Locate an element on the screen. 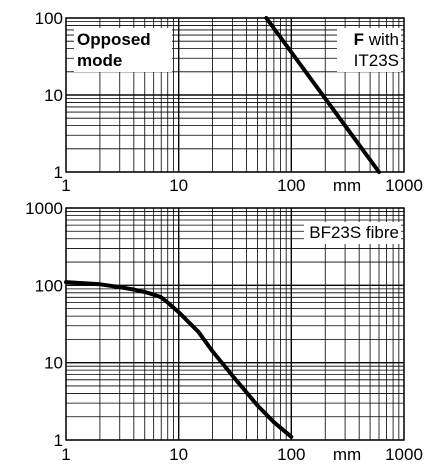 The height and width of the screenshot is (466, 432). opposed-mode-label-line2: mode is located at coordinates (99, 60).